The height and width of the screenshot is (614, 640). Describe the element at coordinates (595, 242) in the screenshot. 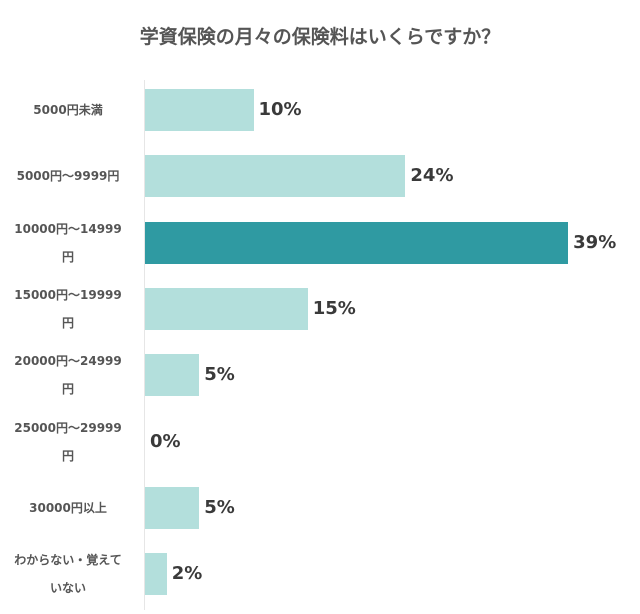

I see `value-label: 39%` at that location.